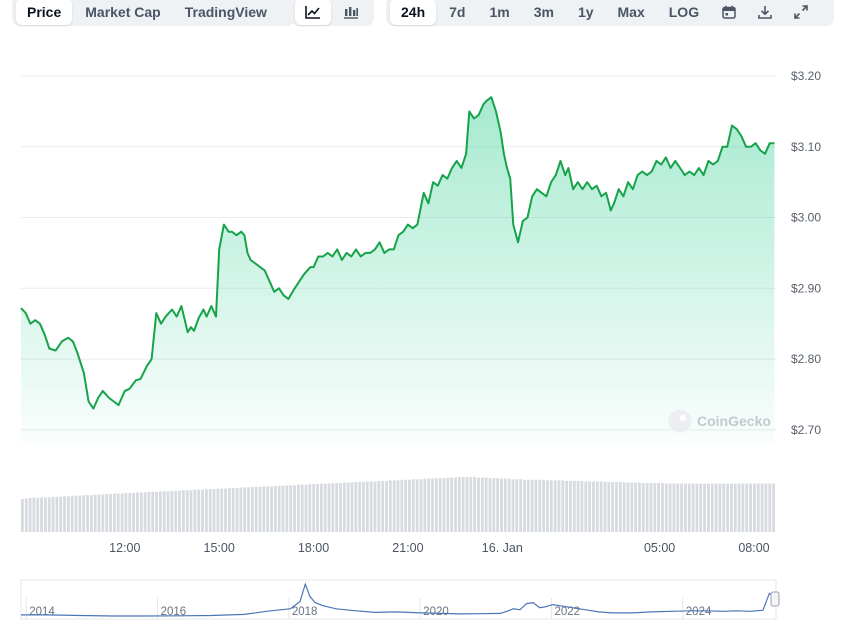 The height and width of the screenshot is (631, 857). I want to click on navigator: 2014 2016 2018 2020 2022 2024, so click(400, 599).